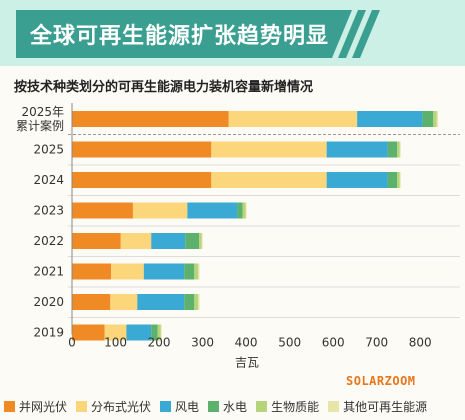 This screenshot has width=465, height=420. What do you see at coordinates (180, 36) in the screenshot?
I see `banner-title: 全球可再生能源扩张趋势明显` at bounding box center [180, 36].